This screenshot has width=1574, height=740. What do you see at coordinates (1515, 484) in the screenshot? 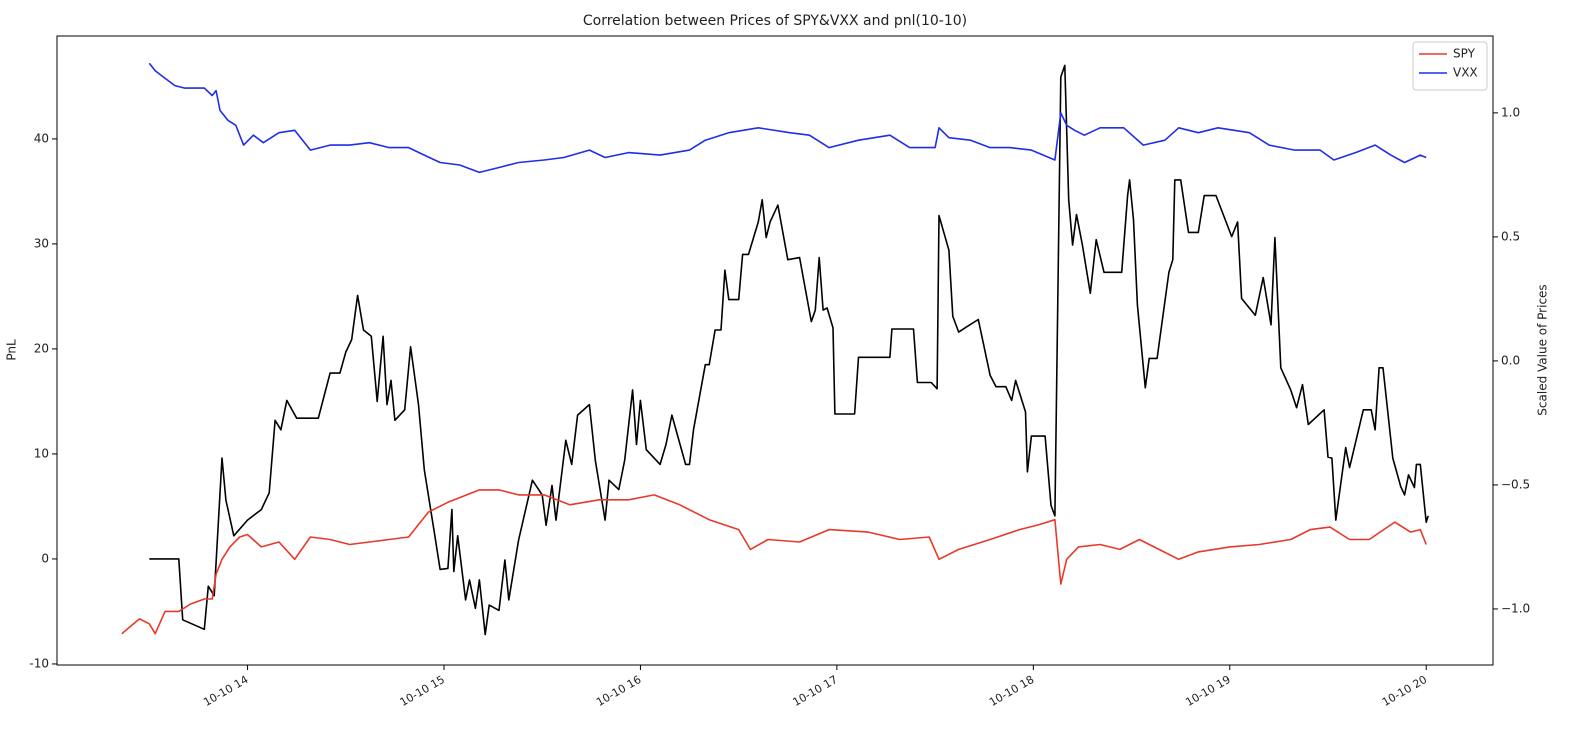
I see `y2-tick-label: −0.5` at bounding box center [1515, 484].